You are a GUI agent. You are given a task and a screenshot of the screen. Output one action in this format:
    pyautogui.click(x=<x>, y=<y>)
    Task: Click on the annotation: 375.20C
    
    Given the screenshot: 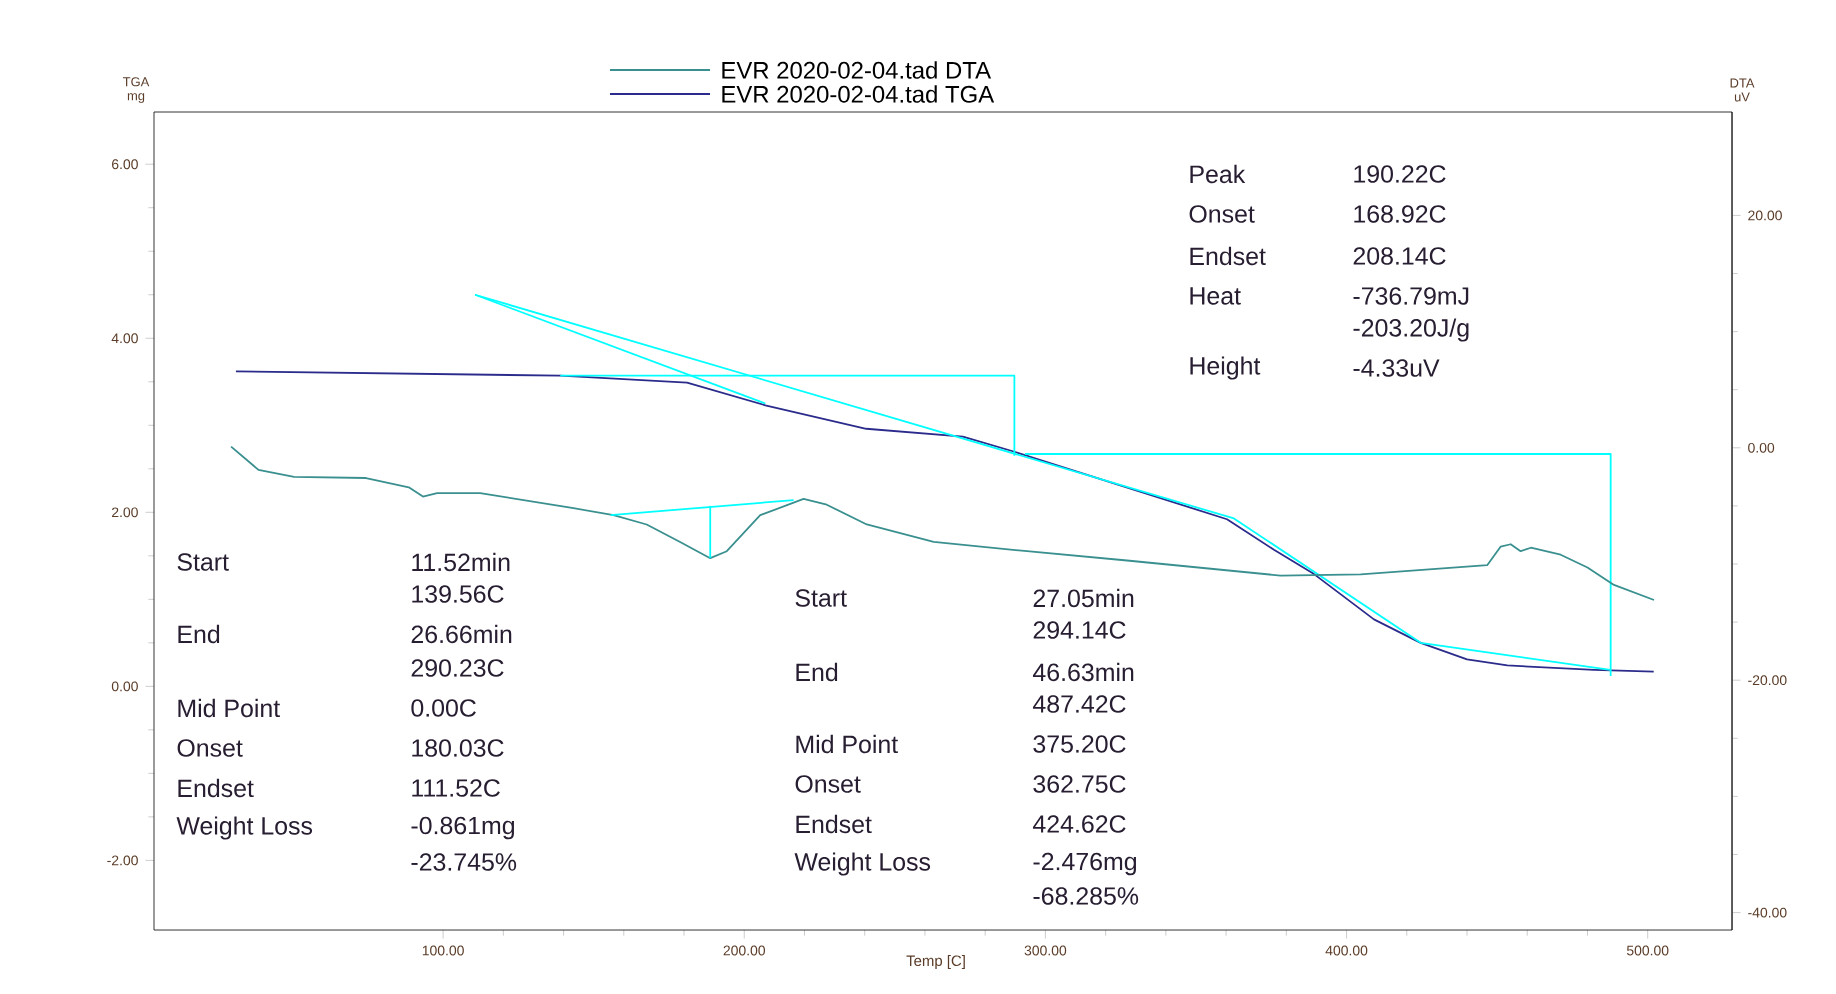 What is the action you would take?
    pyautogui.click(x=1079, y=744)
    